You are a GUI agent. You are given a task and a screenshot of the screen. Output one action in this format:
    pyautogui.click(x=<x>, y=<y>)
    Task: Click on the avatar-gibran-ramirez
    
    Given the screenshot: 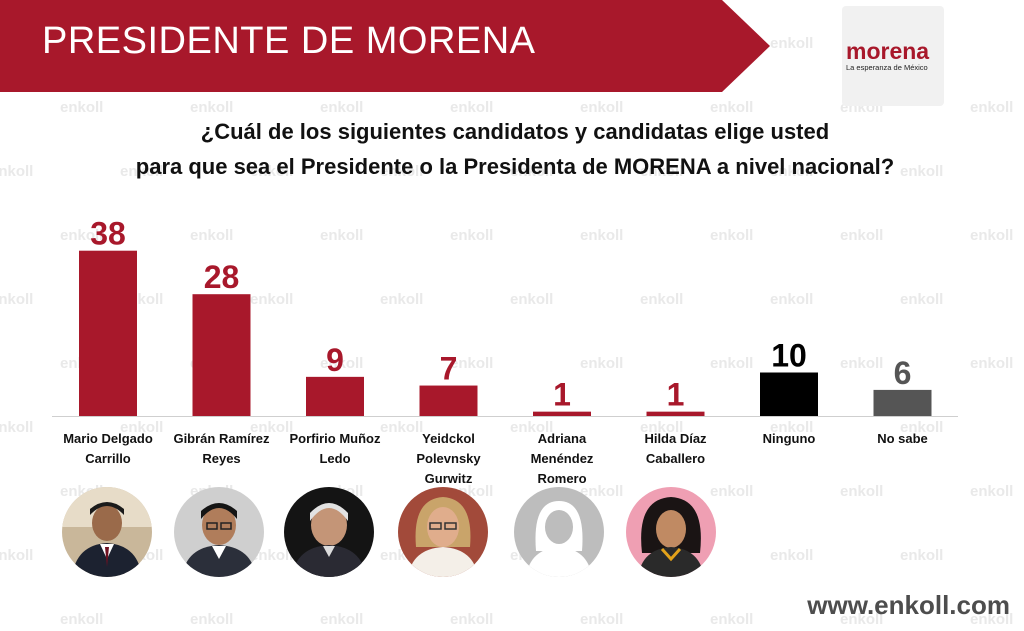 What is the action you would take?
    pyautogui.click(x=219, y=532)
    